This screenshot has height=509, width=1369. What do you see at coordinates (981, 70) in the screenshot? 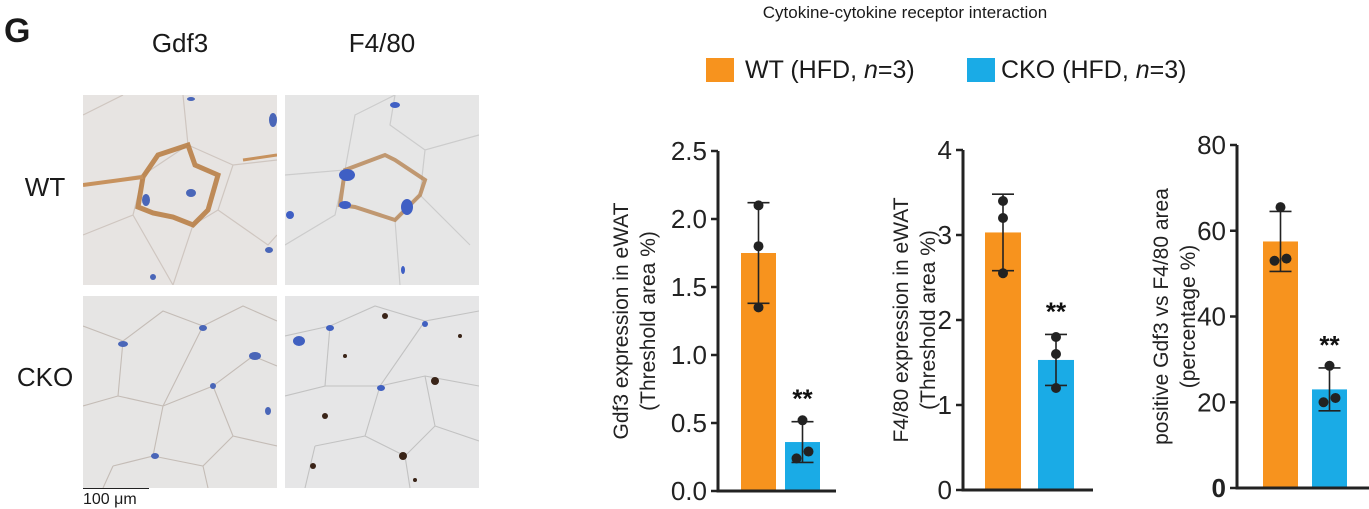
I see `legend-swatch-cko` at bounding box center [981, 70].